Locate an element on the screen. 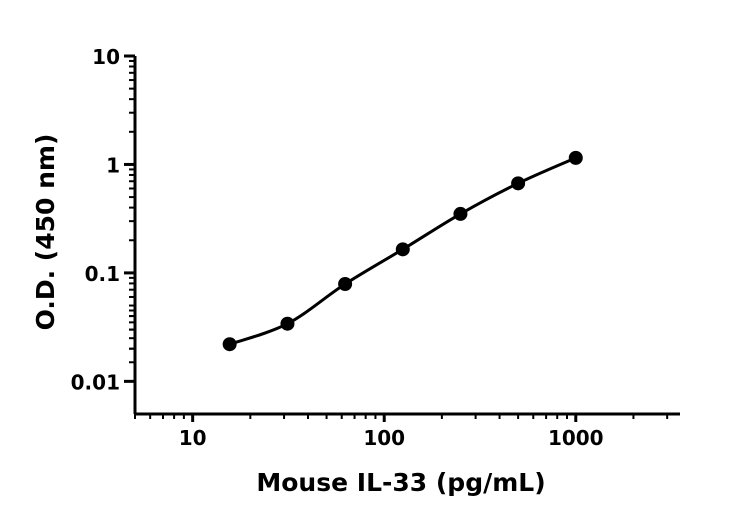 The height and width of the screenshot is (521, 750). y-axis-label: O.D. (450 nm) is located at coordinates (45, 232).